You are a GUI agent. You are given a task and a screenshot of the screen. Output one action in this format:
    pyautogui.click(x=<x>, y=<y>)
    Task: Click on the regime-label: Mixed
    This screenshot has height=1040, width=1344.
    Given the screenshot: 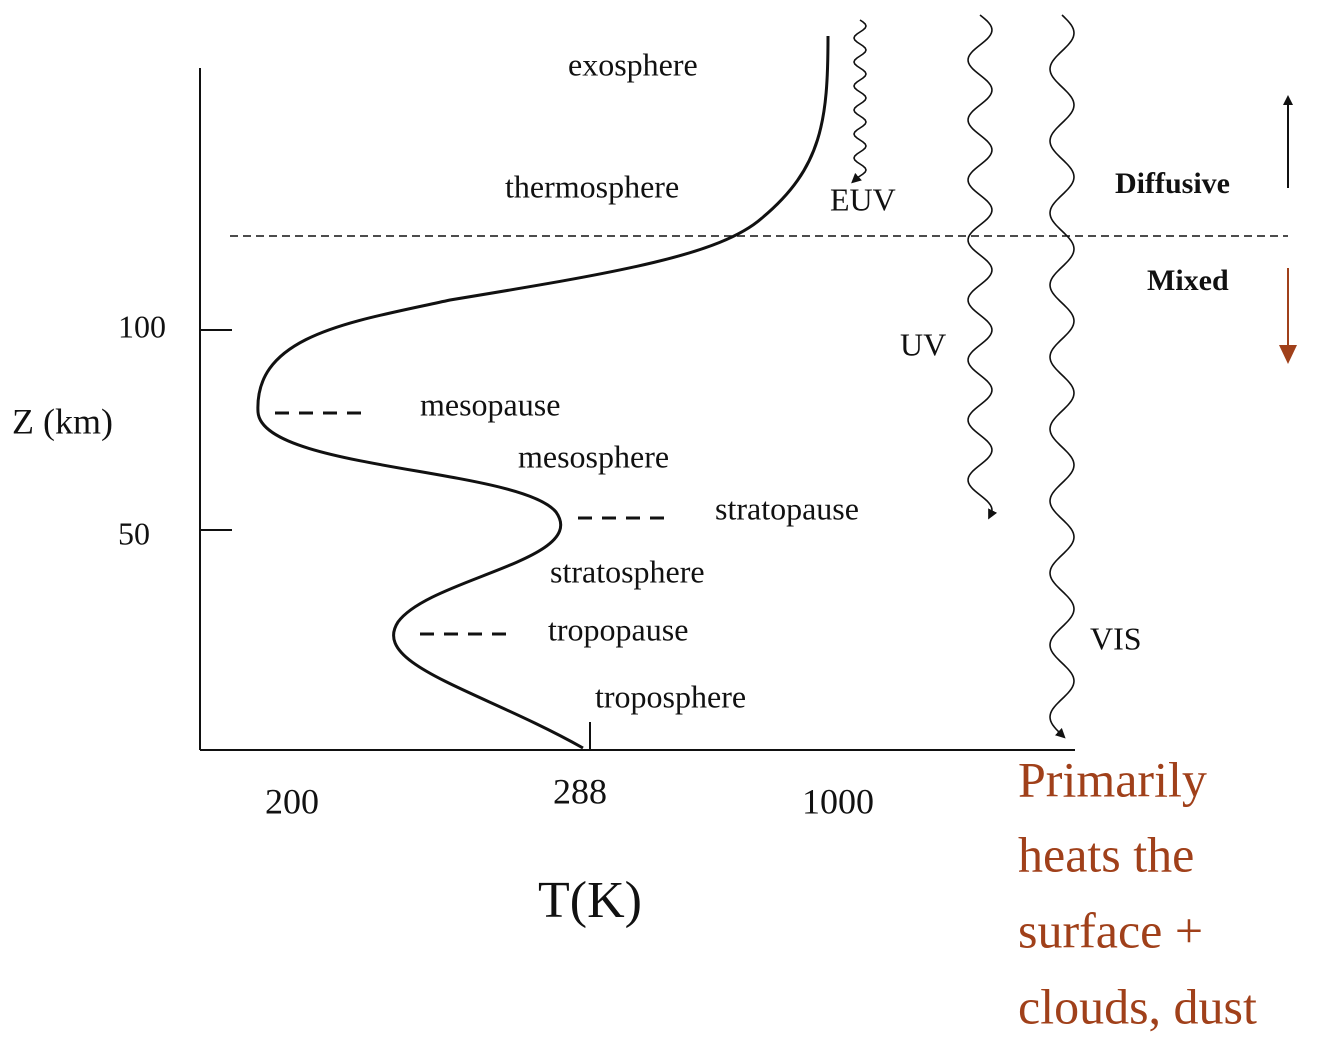 What is the action you would take?
    pyautogui.click(x=1188, y=280)
    